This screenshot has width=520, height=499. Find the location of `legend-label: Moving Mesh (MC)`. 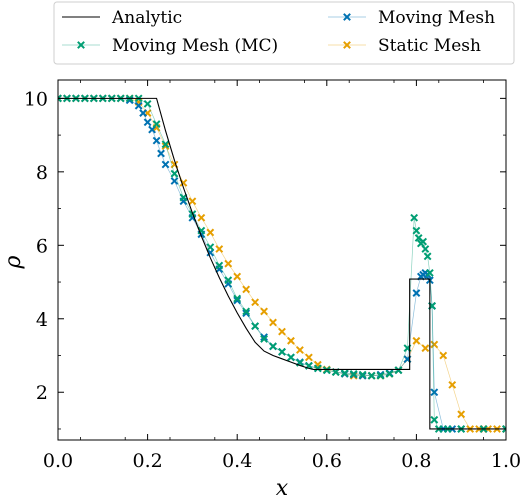

legend-label: Moving Mesh (MC) is located at coordinates (195, 46).